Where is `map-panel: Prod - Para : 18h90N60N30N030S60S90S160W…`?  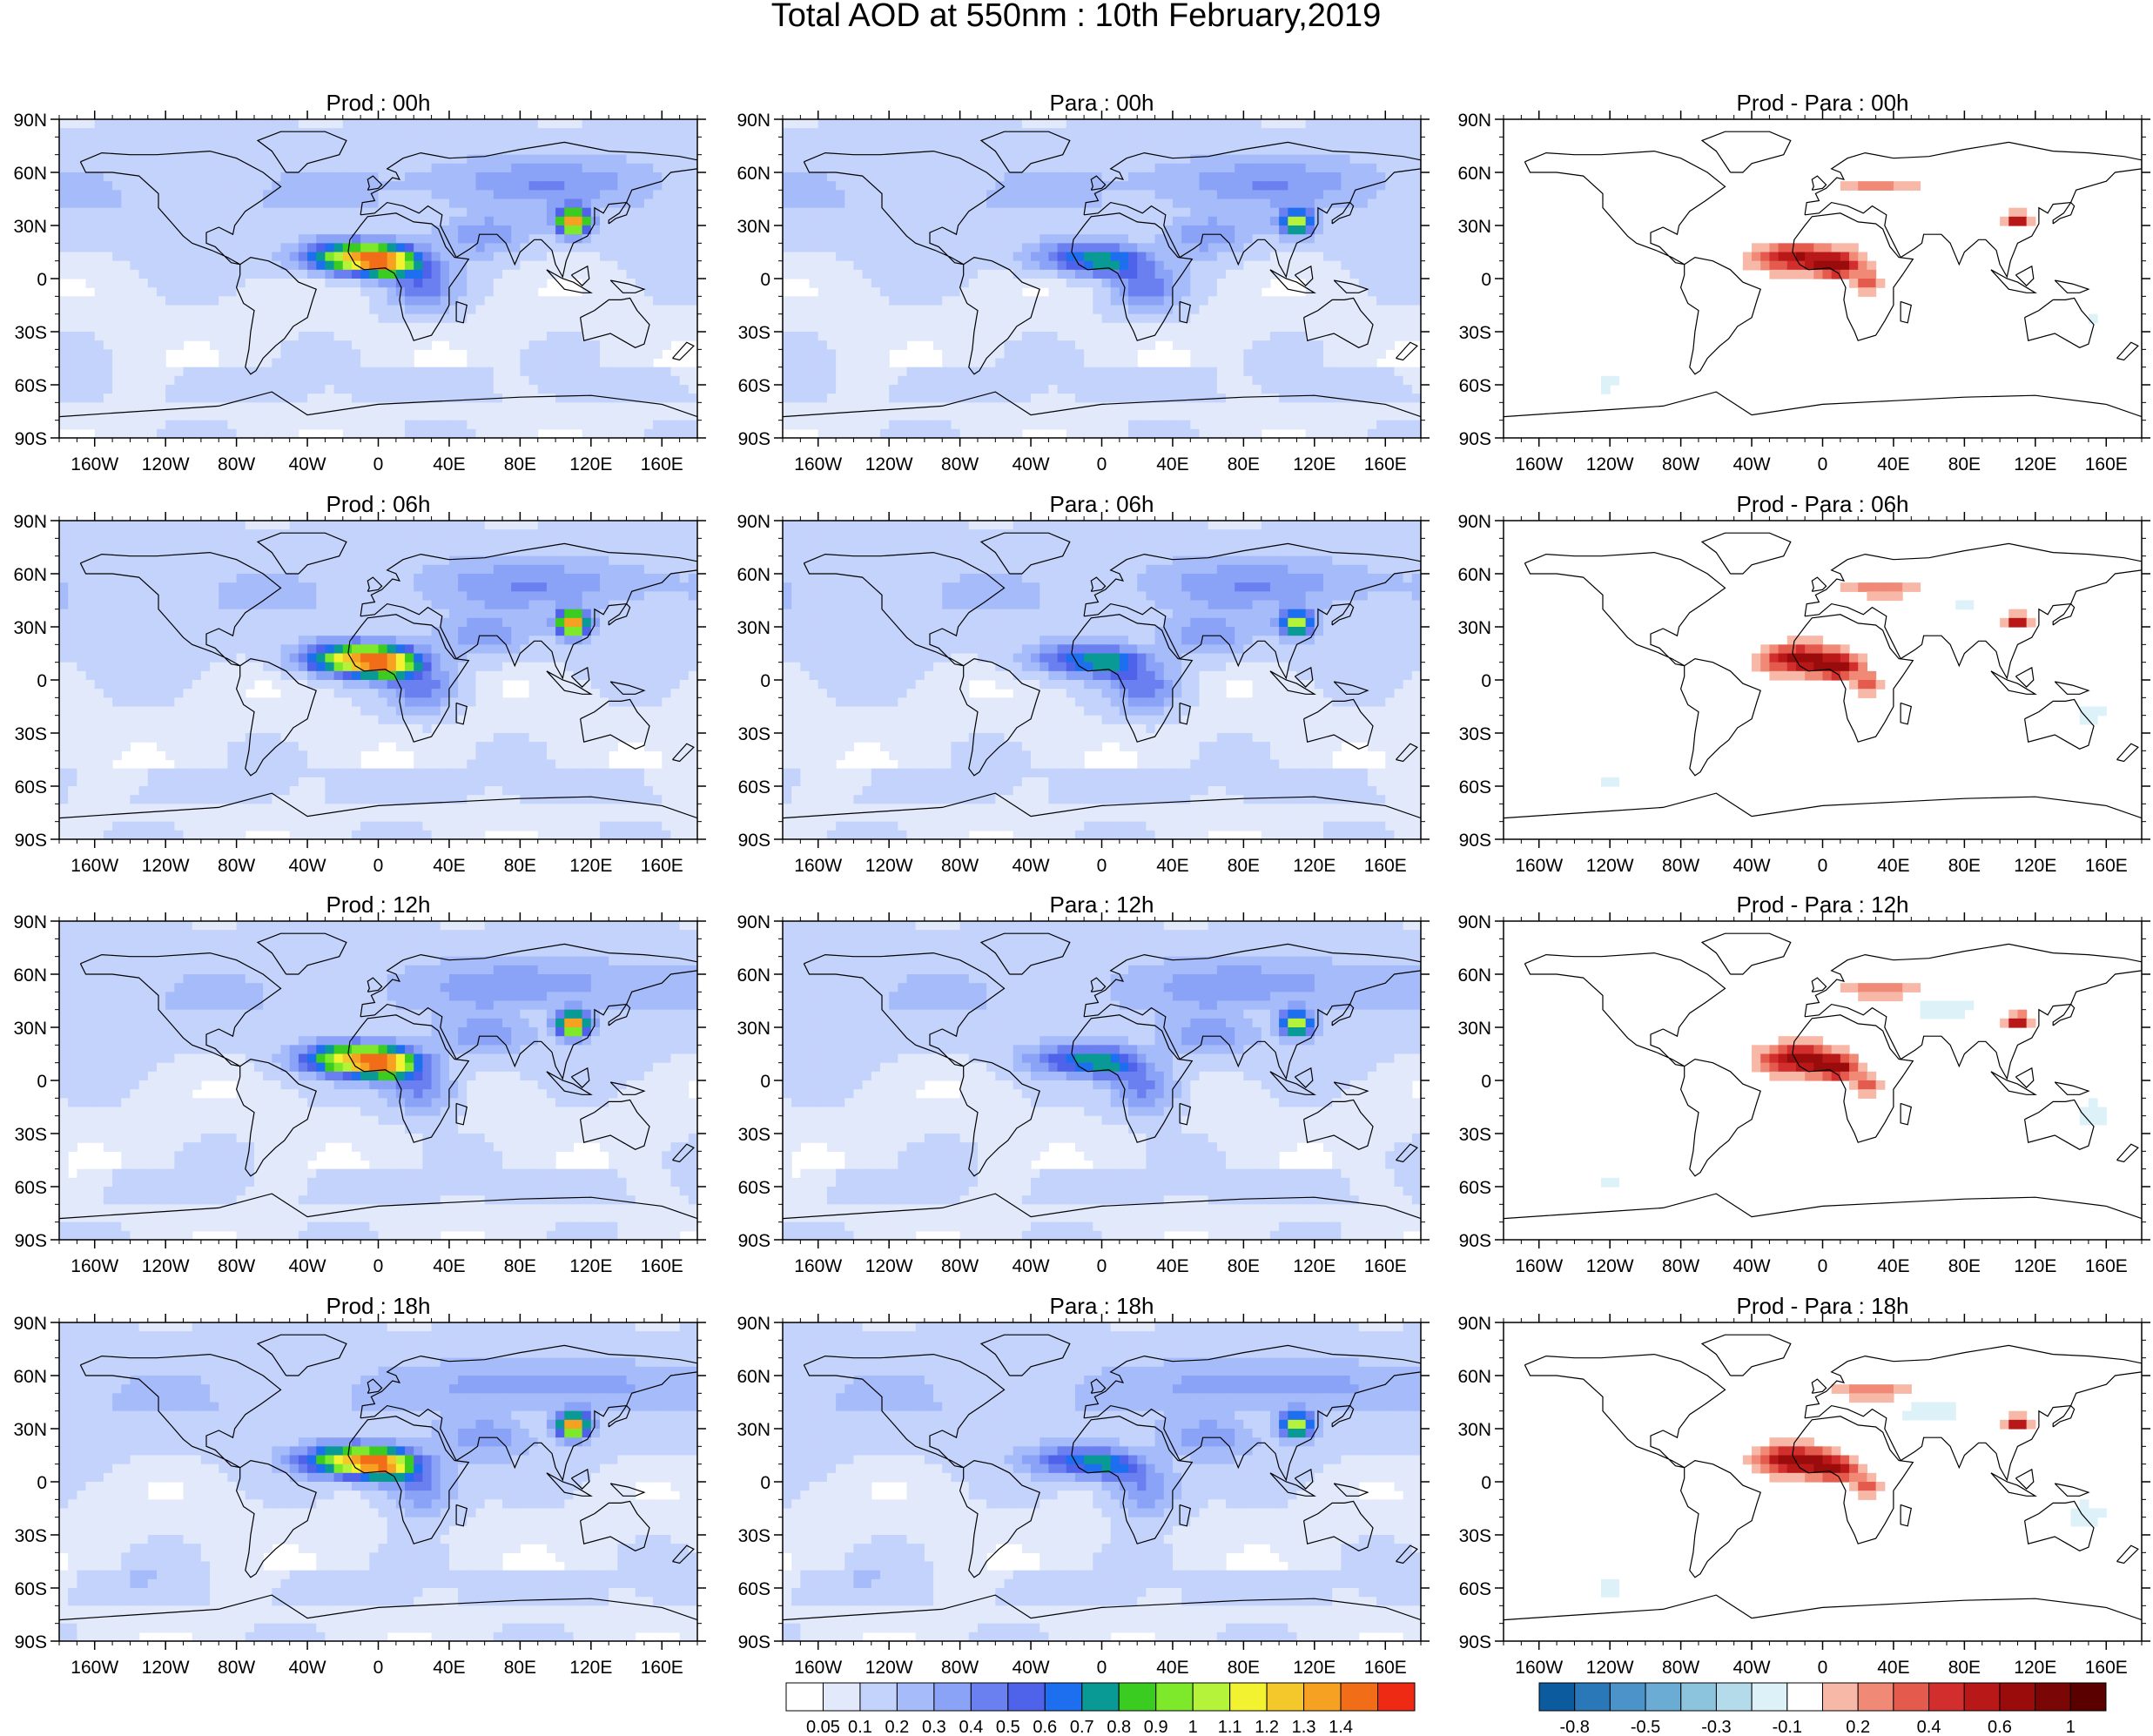
map-panel: Prod - Para : 18h90N60N30N030S60S90S160W… is located at coordinates (1803, 1485).